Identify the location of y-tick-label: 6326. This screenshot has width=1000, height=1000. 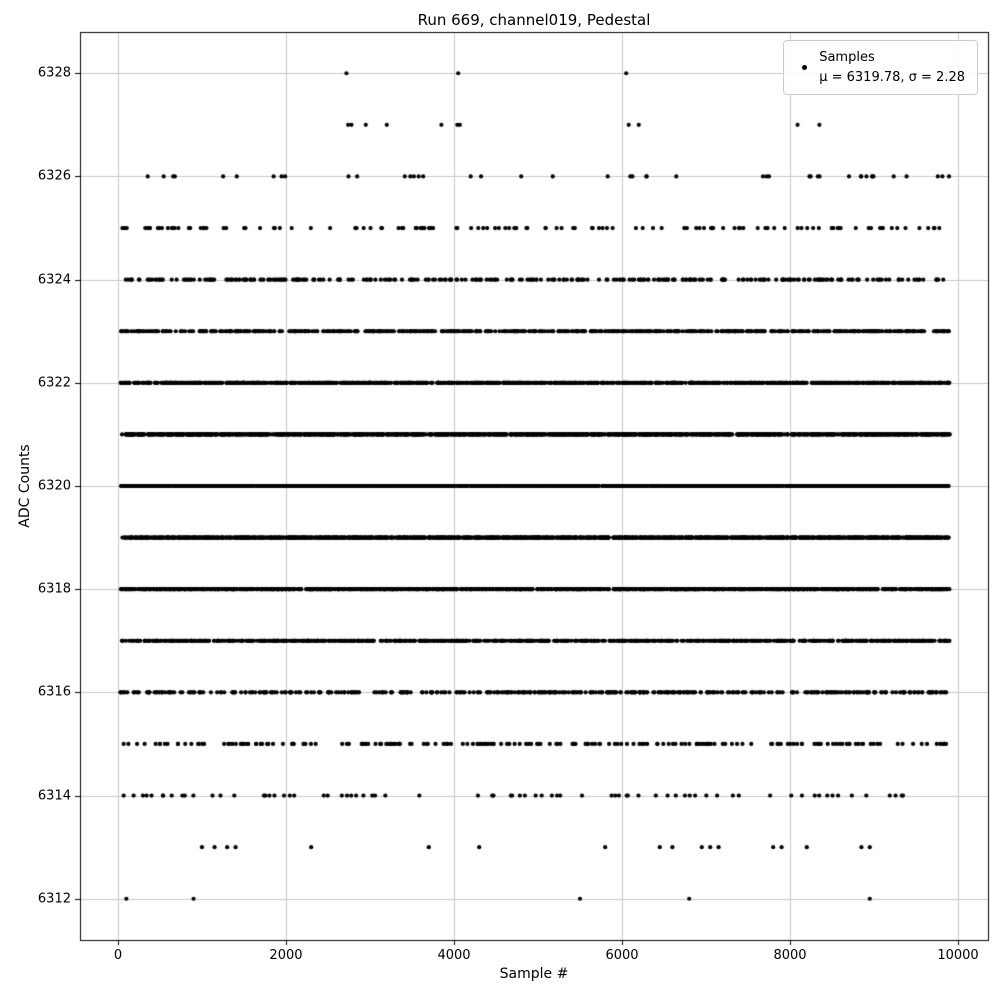
(54, 176).